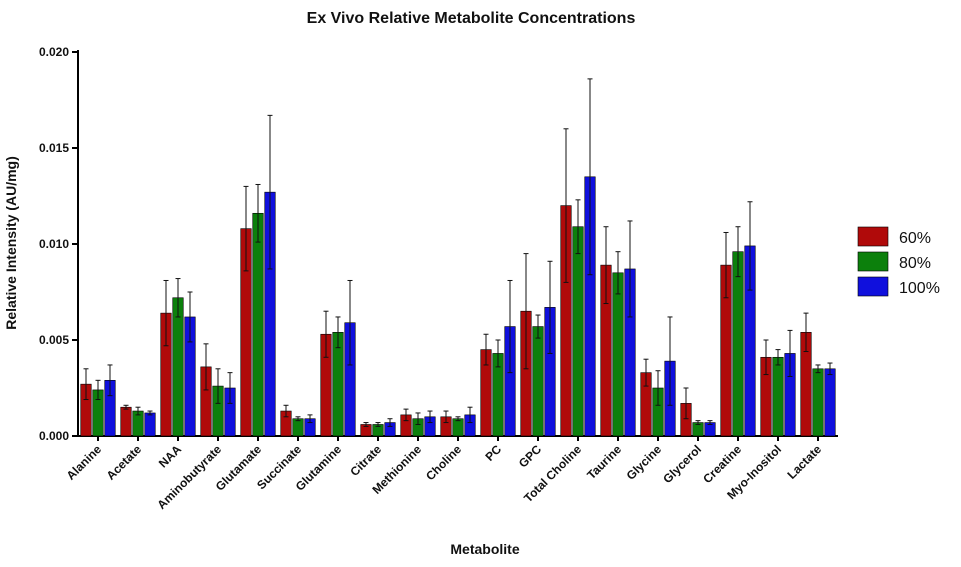 The image size is (961, 567). Describe the element at coordinates (915, 238) in the screenshot. I see `legend-label: 60%` at that location.